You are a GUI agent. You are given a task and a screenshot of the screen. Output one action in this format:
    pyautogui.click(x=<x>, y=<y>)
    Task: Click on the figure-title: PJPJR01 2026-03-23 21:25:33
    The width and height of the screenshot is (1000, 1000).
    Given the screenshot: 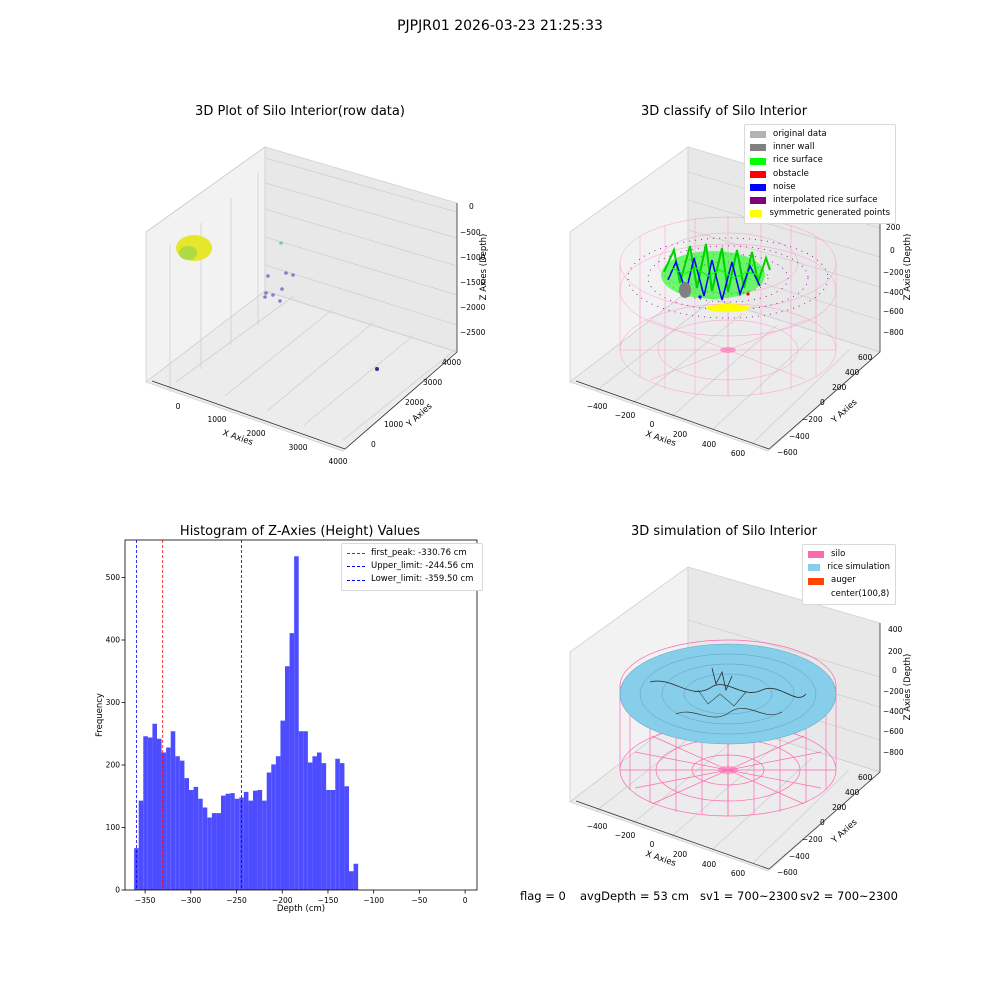 What is the action you would take?
    pyautogui.click(x=500, y=26)
    